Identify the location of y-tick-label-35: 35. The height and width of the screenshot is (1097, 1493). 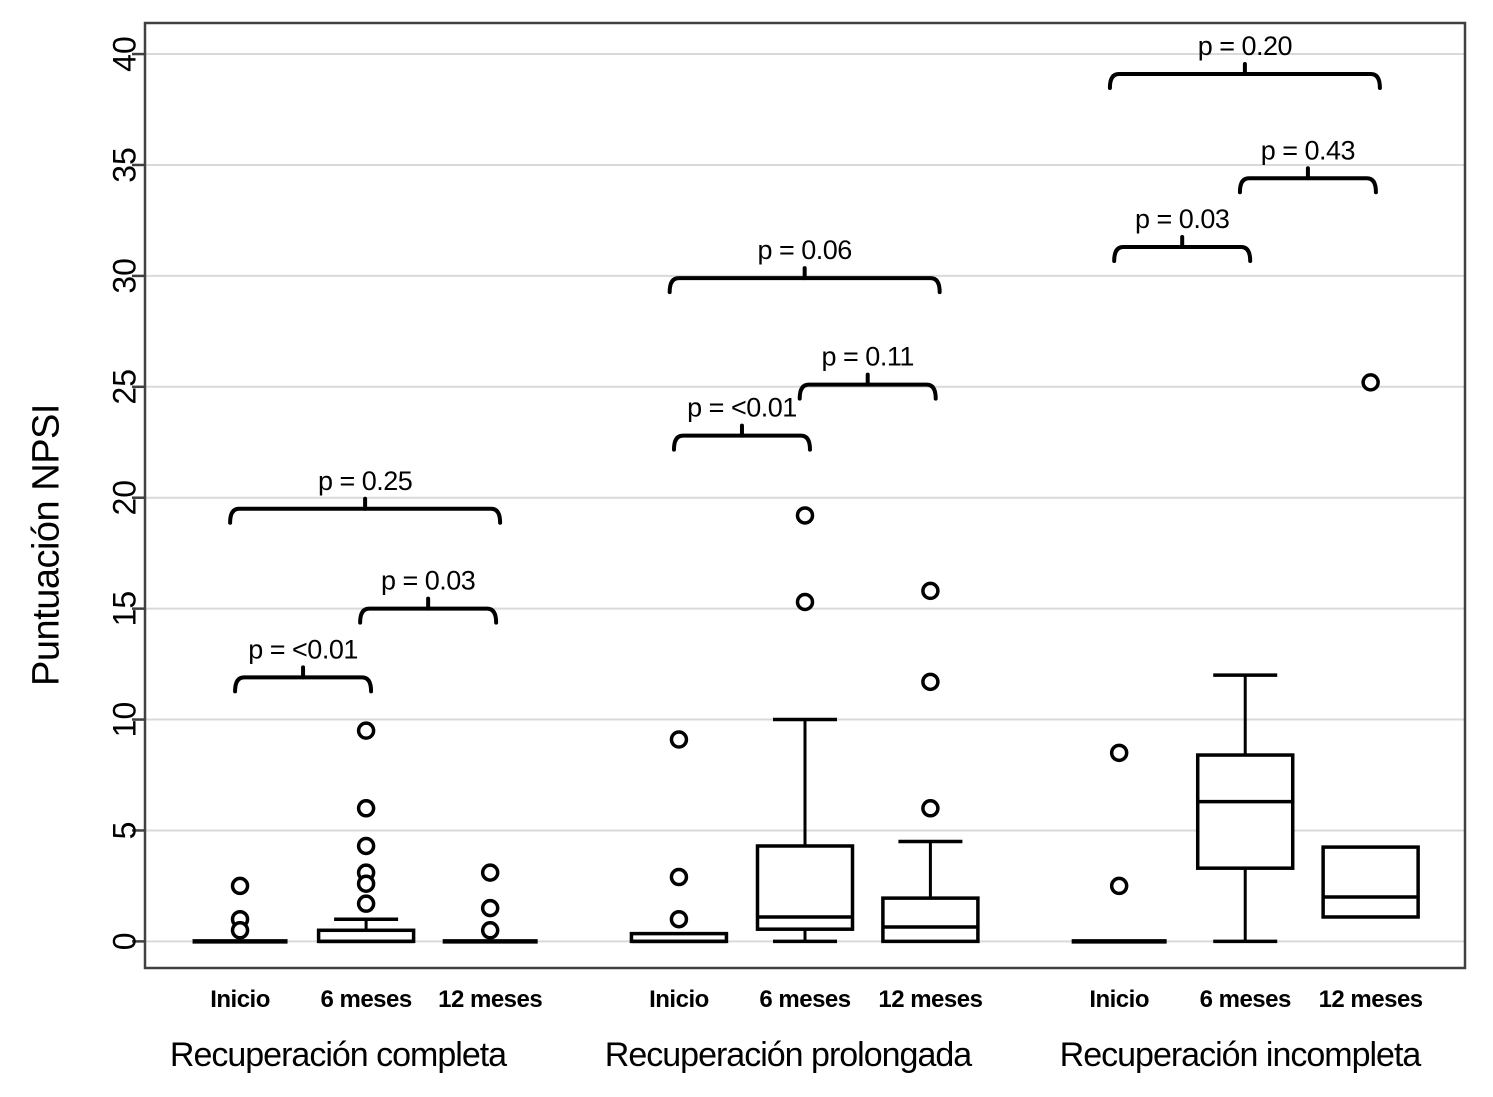
(124, 165).